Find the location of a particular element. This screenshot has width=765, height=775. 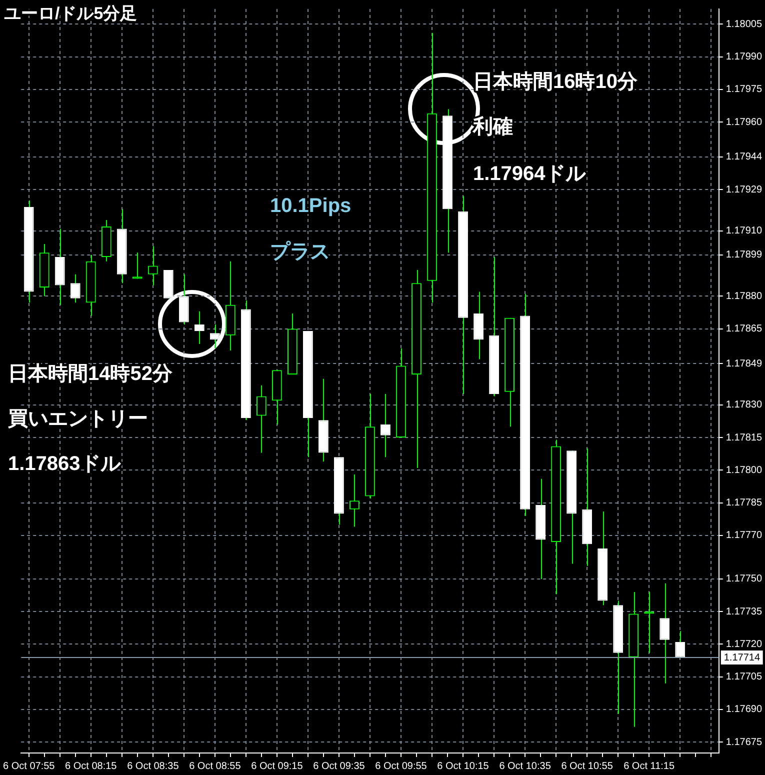

y-tick-label: 1.17880 is located at coordinates (744, 296).